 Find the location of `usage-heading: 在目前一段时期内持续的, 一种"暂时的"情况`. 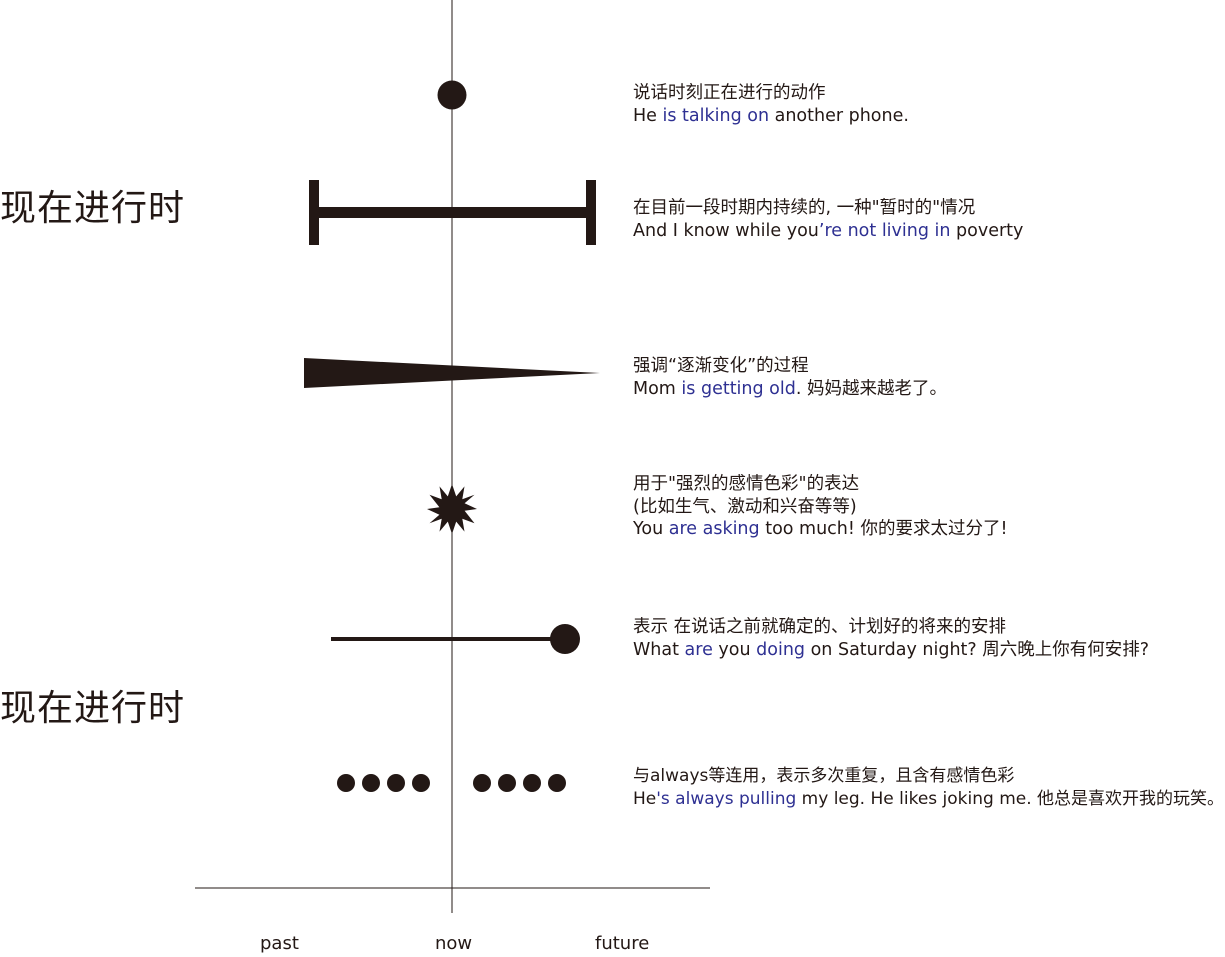

usage-heading: 在目前一段时期内持续的, 一种"暂时的"情况 is located at coordinates (804, 208).